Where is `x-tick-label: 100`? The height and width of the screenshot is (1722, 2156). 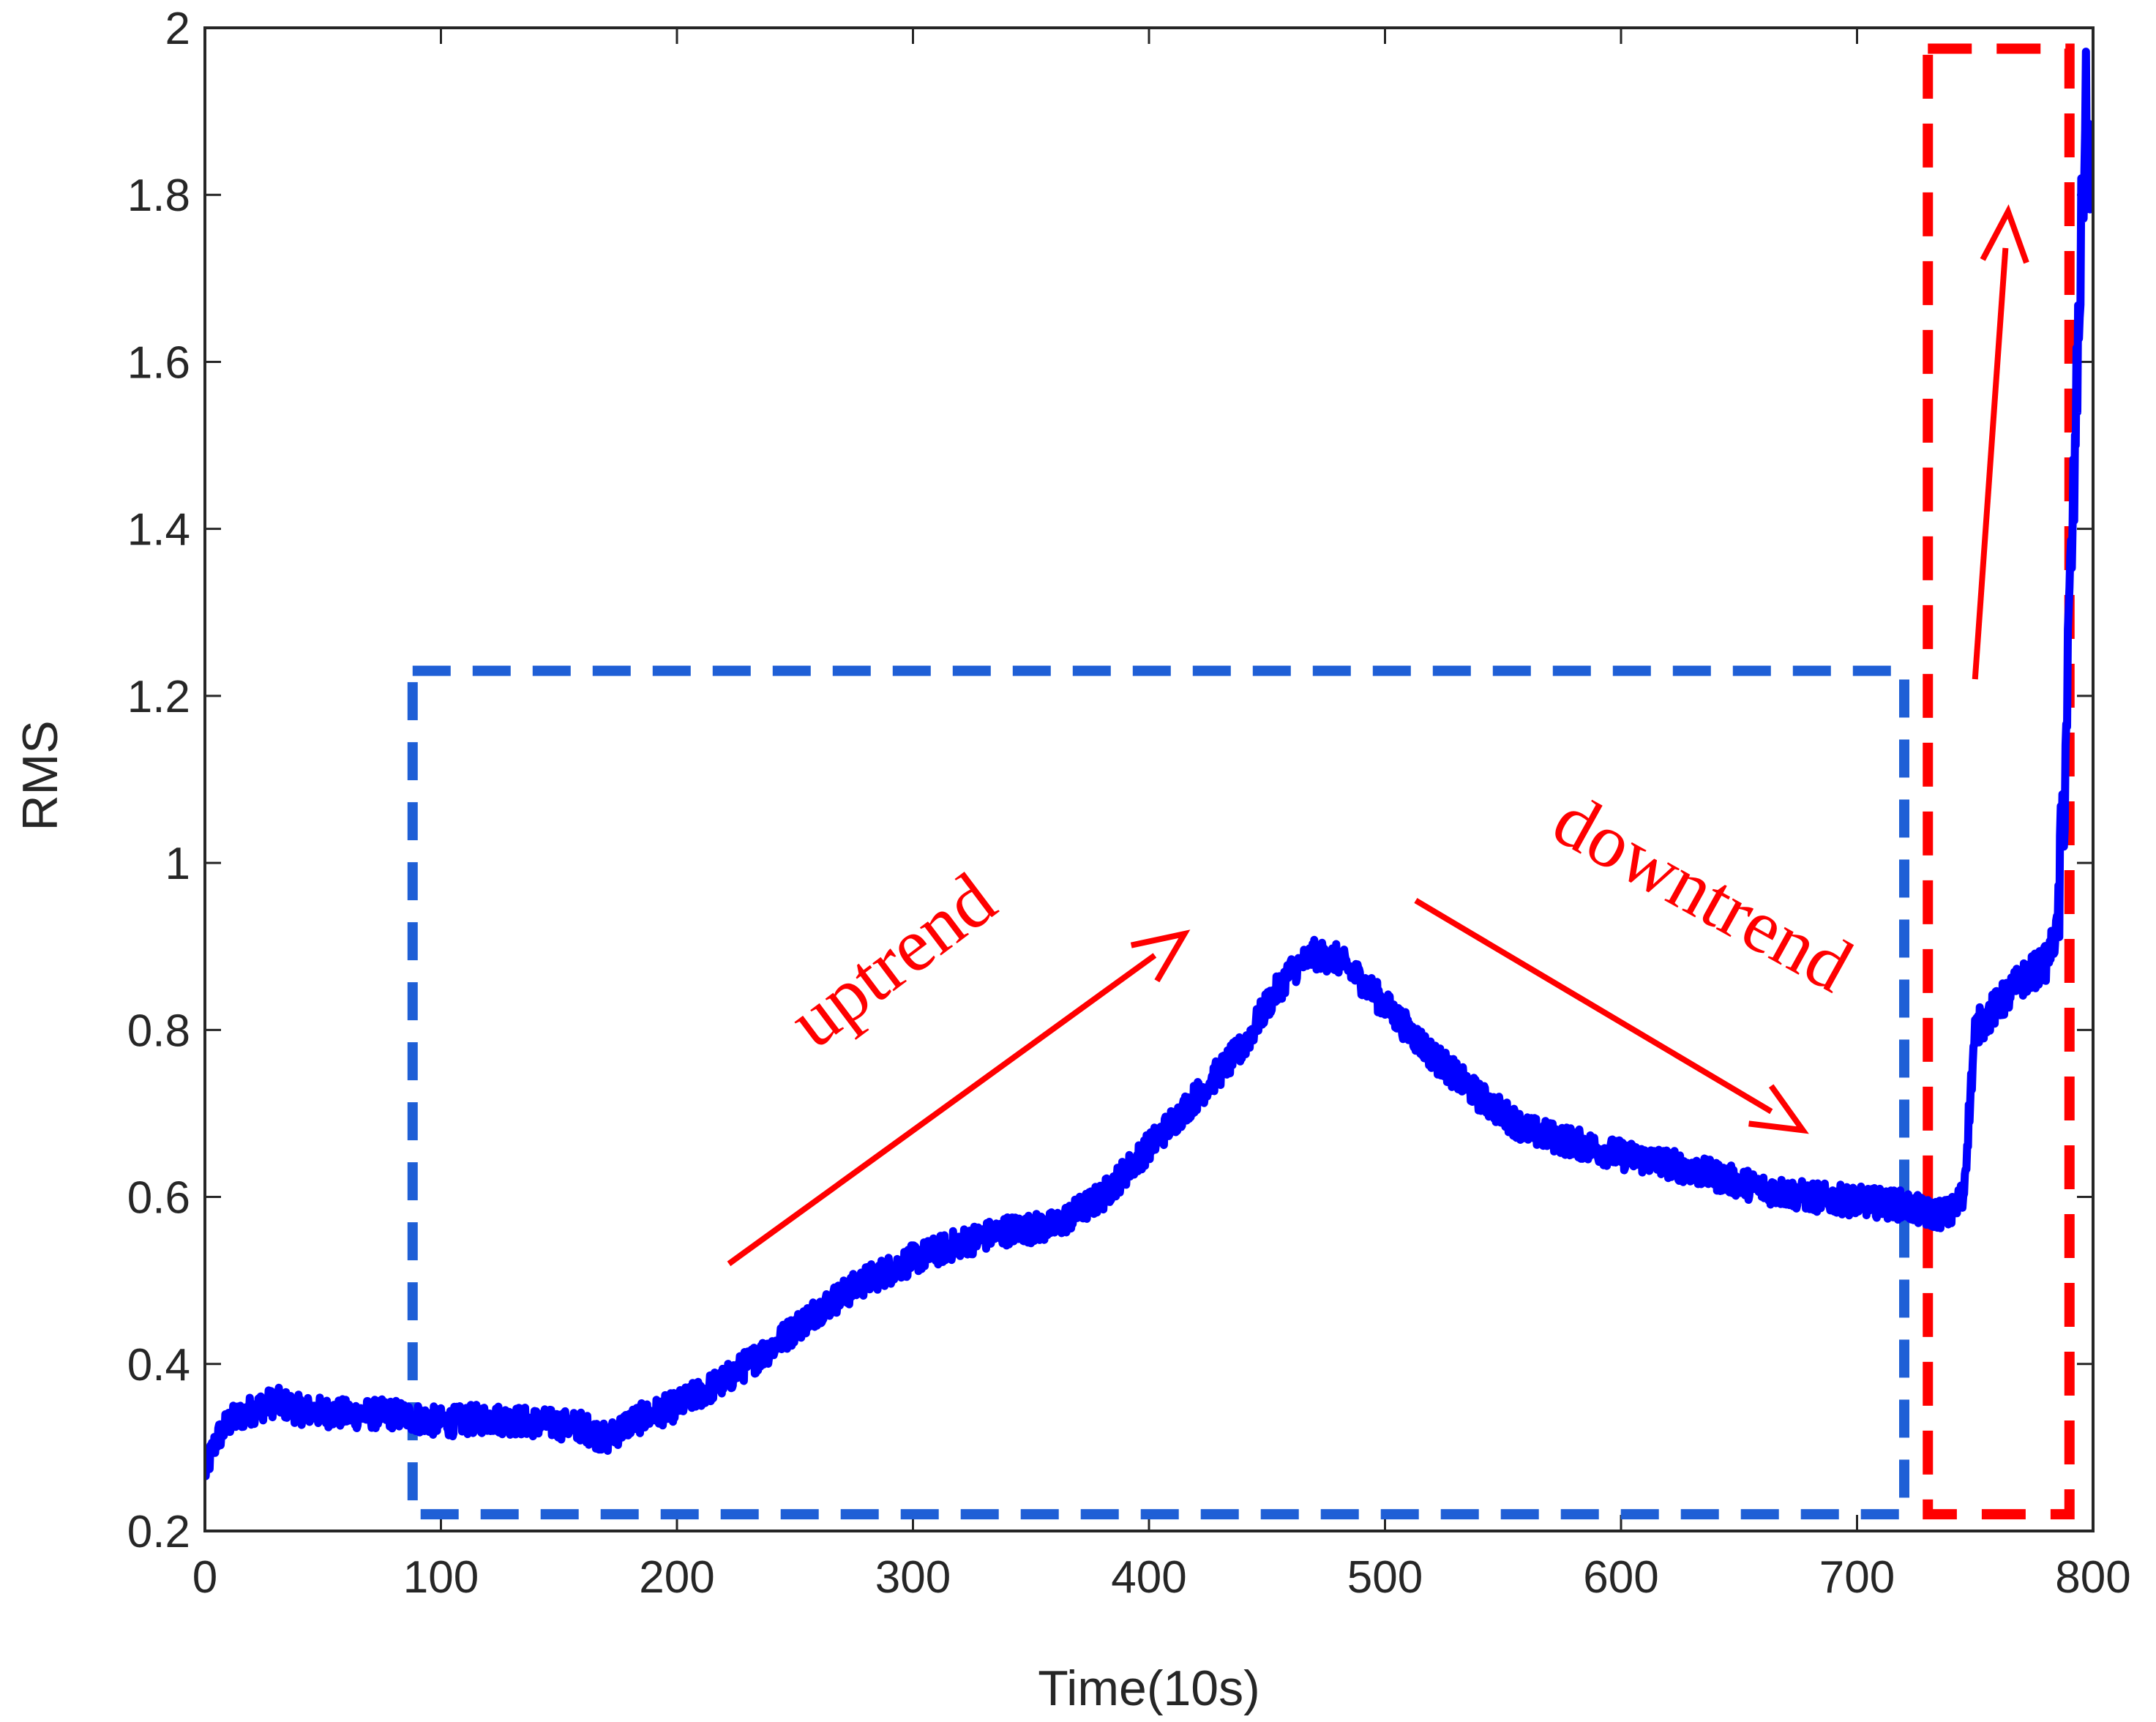 x-tick-label: 100 is located at coordinates (441, 1577).